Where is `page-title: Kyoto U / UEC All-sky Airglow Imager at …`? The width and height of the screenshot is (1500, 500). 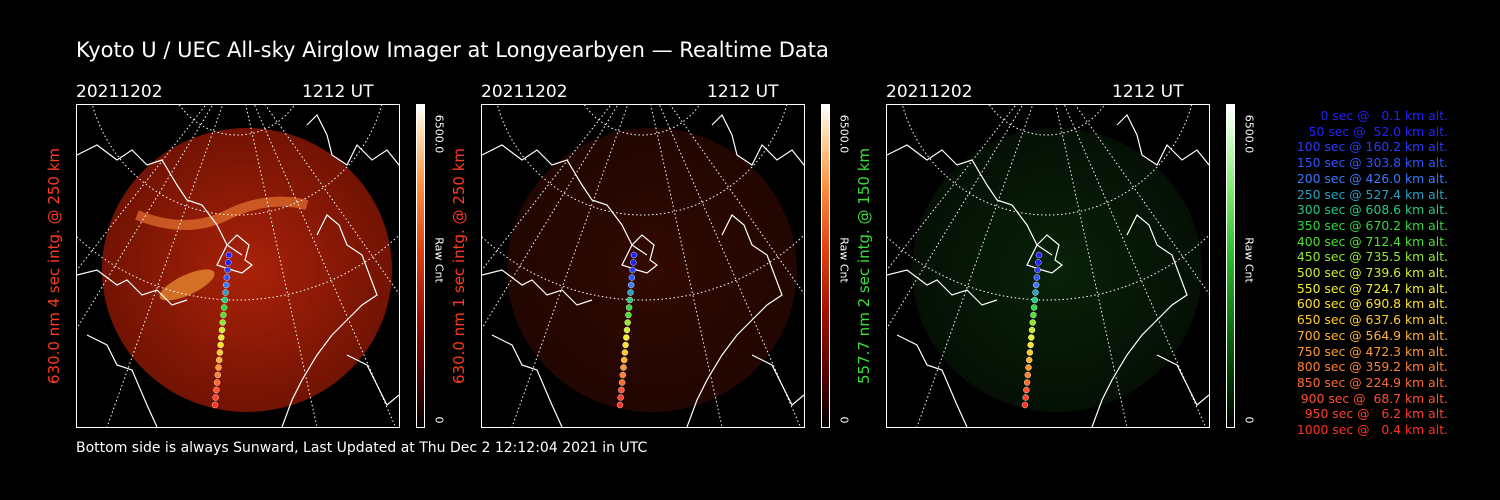
page-title: Kyoto U / UEC All-sky Airglow Imager at … is located at coordinates (452, 50).